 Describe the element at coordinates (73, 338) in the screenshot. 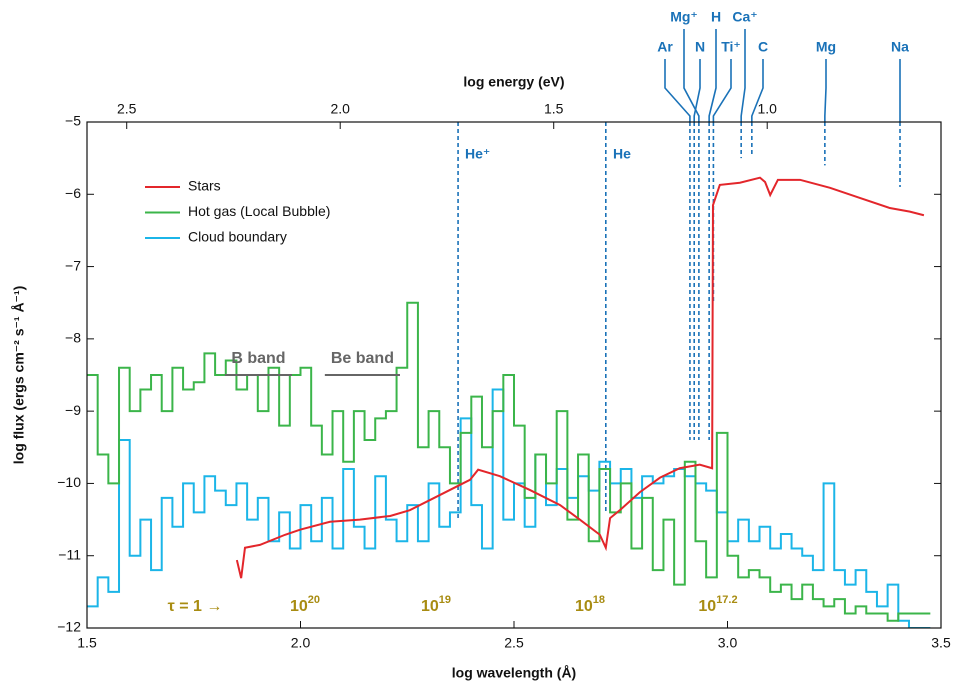

I see `y-tick-label: −8` at that location.